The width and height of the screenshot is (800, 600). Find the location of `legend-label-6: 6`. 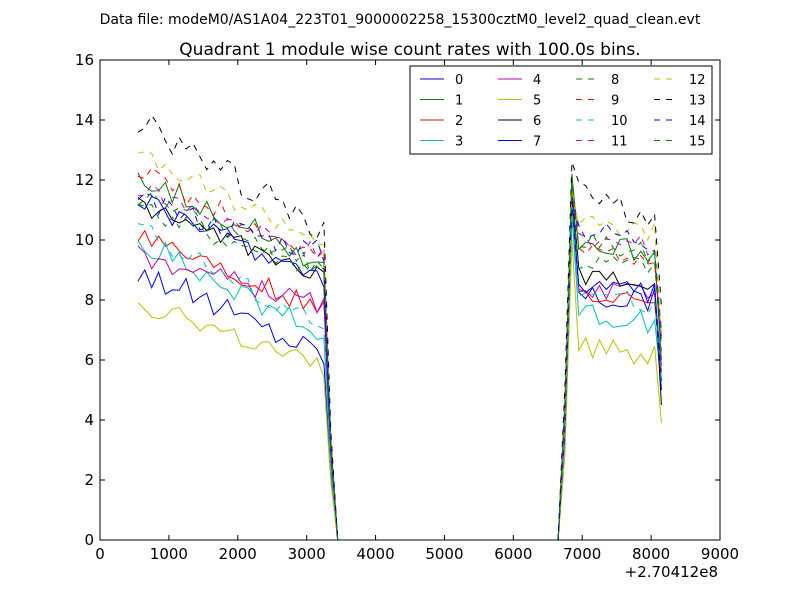

legend-label-6: 6 is located at coordinates (537, 121).